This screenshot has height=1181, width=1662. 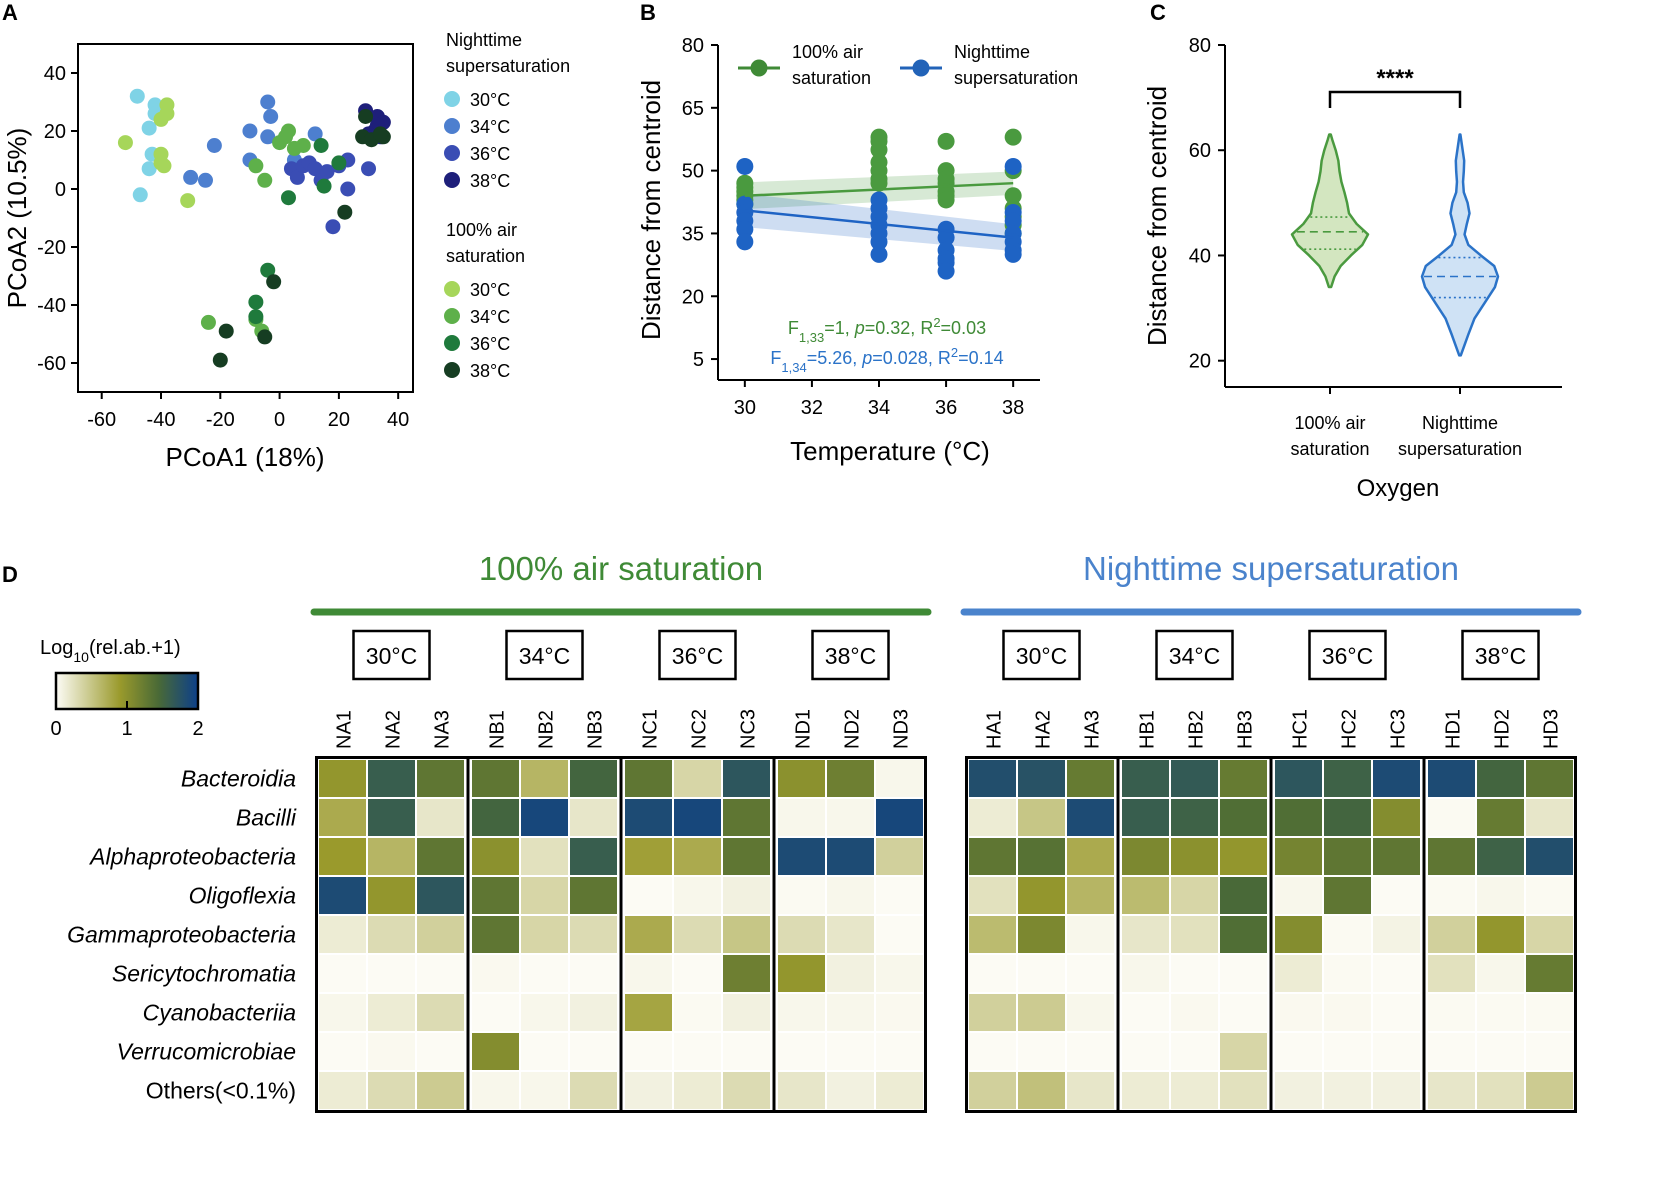 What do you see at coordinates (206, 1052) in the screenshot?
I see `panel-d-row-label: Verrucomicrobiae` at bounding box center [206, 1052].